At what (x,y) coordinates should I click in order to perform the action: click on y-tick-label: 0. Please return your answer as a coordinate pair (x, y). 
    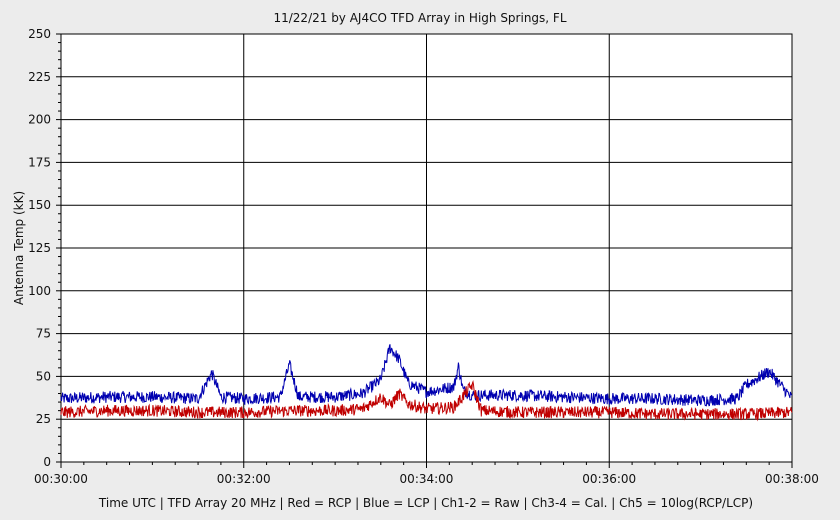
    Looking at the image, I should click on (47, 462).